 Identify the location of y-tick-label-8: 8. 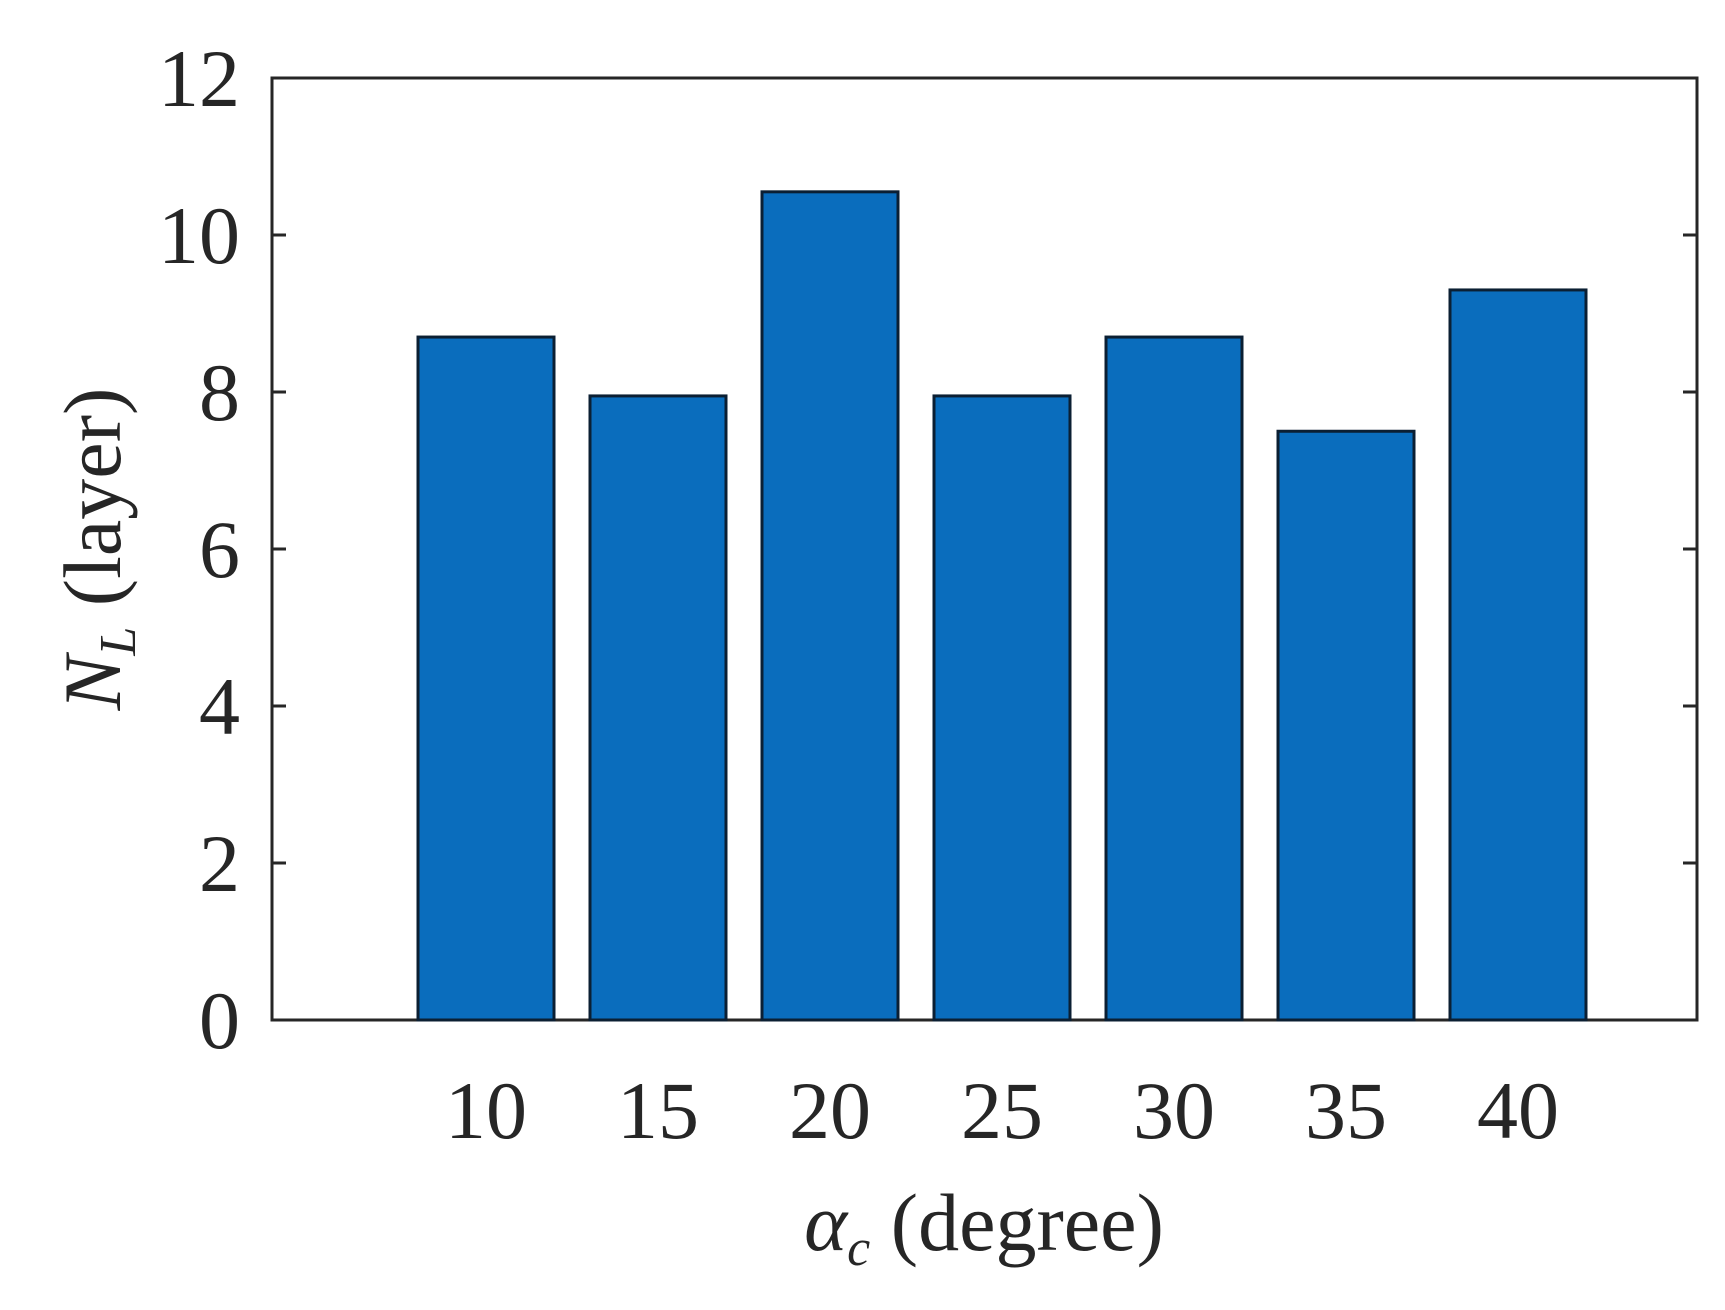
(219, 392).